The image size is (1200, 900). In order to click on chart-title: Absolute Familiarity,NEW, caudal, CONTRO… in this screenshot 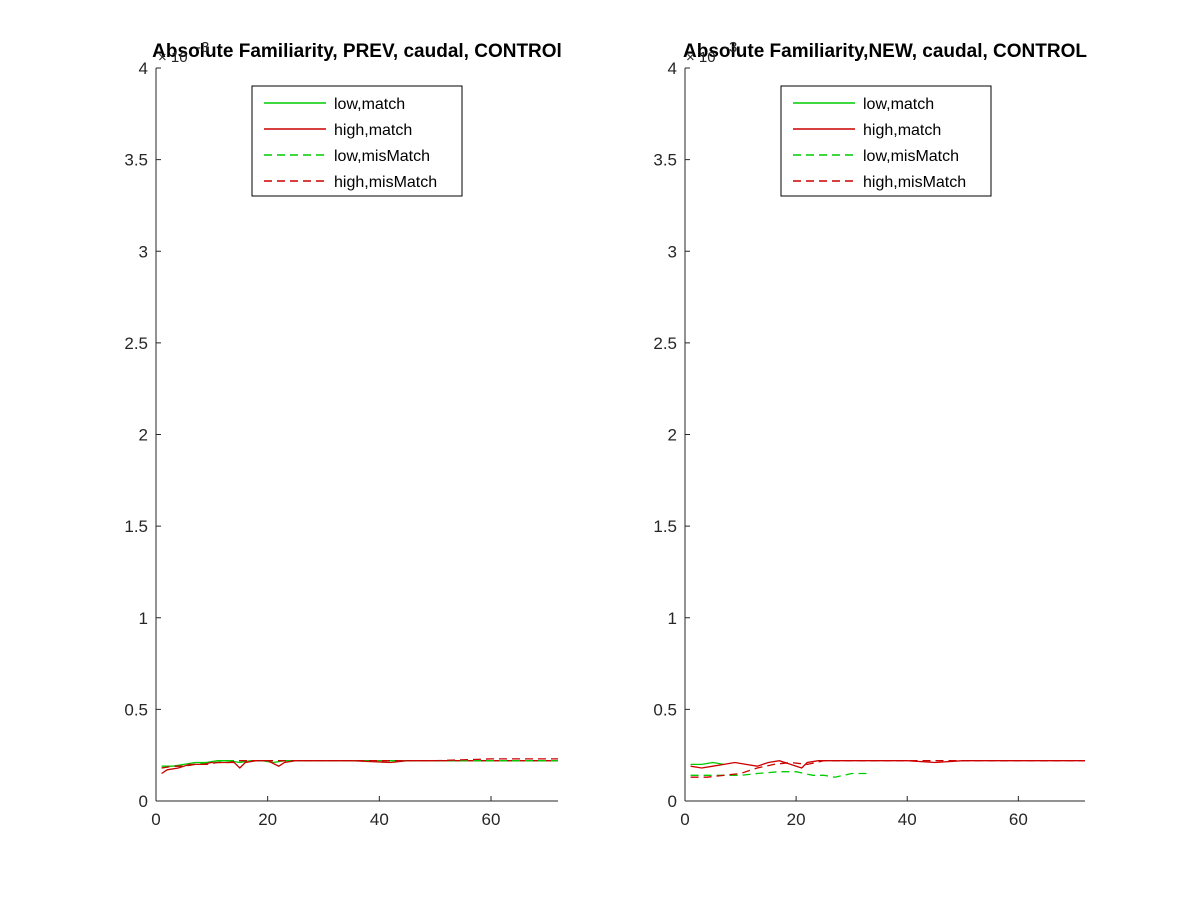, I will do `click(885, 51)`.